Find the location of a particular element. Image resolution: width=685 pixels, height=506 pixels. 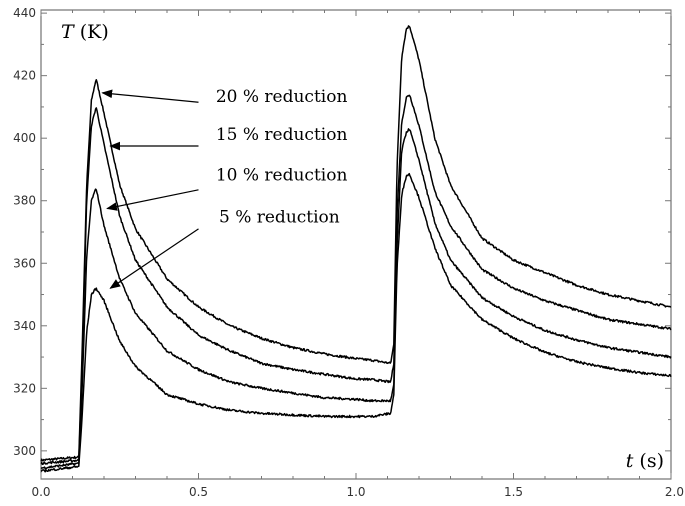

y-tick-label: 300 is located at coordinates (24, 451).